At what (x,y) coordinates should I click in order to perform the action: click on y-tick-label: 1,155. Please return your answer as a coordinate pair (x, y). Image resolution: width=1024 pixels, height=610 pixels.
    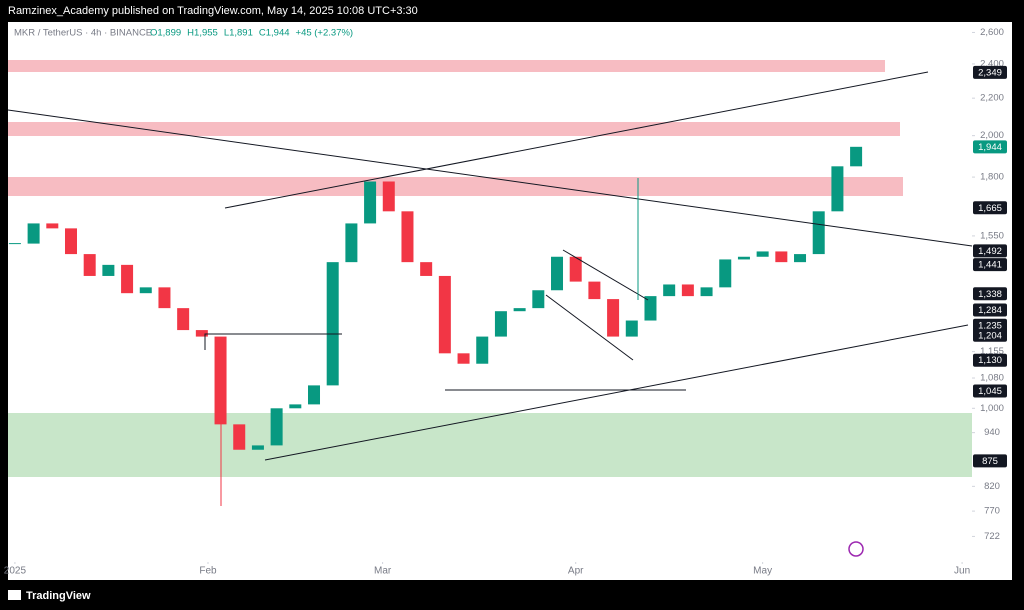
    Looking at the image, I should click on (992, 351).